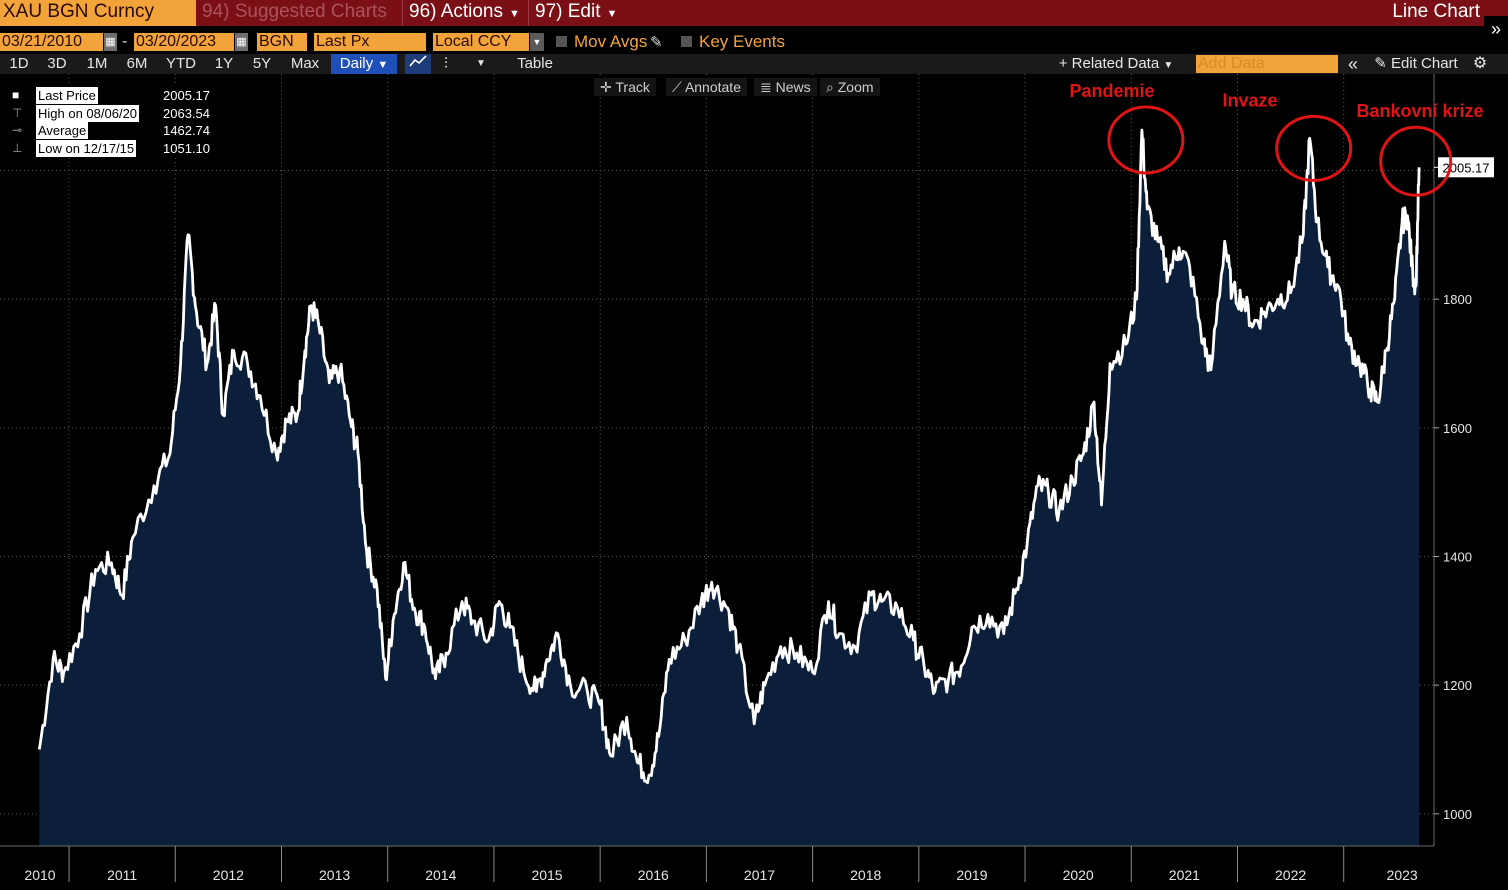 Image resolution: width=1508 pixels, height=890 pixels. Describe the element at coordinates (57, 63) in the screenshot. I see `period-3d: 3D` at that location.